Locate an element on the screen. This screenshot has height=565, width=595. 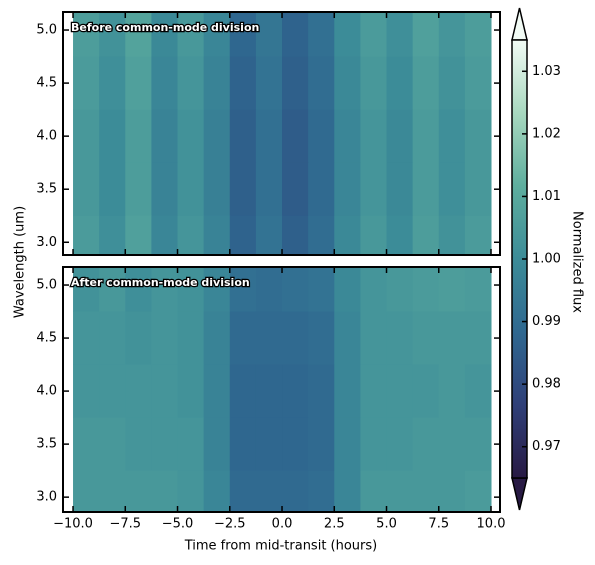
x-tick-label: −10.0 is located at coordinates (73, 524).